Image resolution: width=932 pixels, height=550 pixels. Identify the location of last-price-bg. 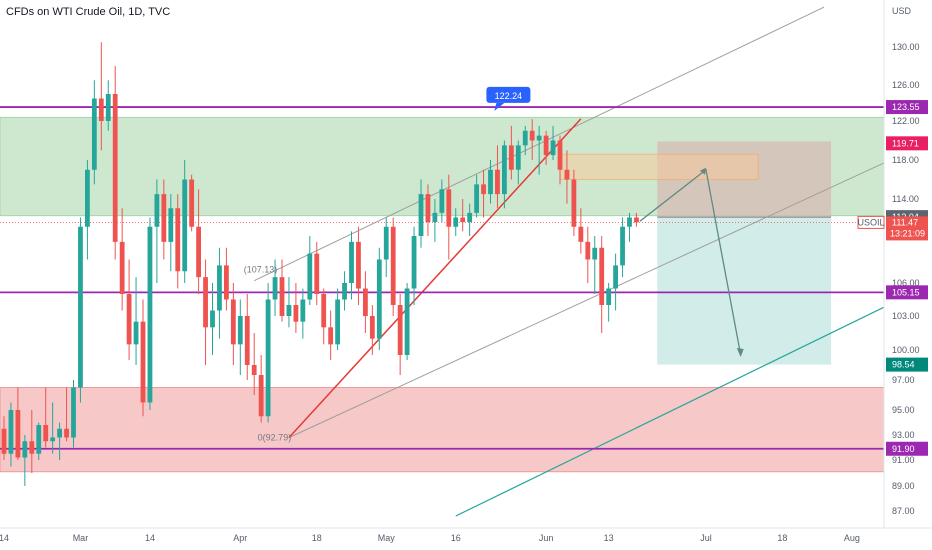
(907, 228).